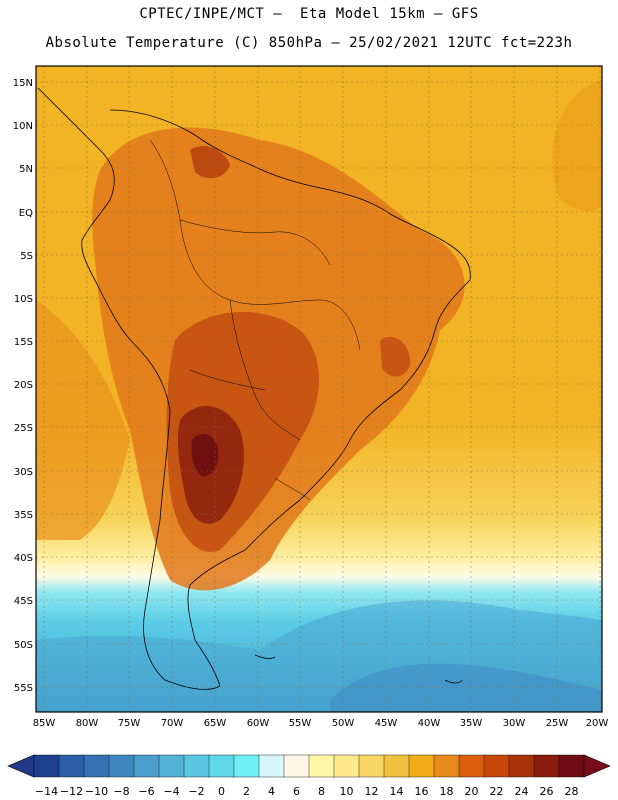  Describe the element at coordinates (23, 472) in the screenshot. I see `lat-label: 30S` at that location.